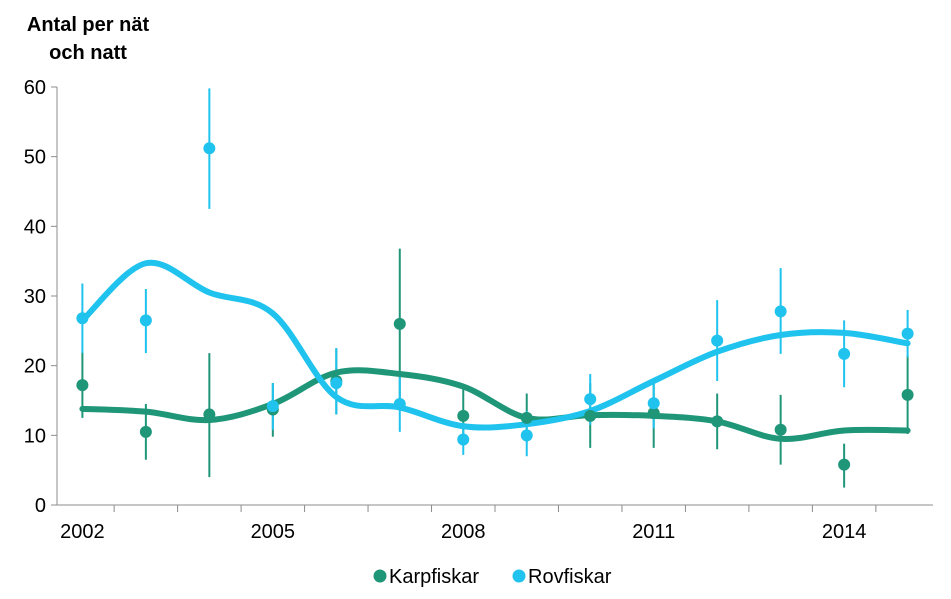 This screenshot has width=951, height=599. Describe the element at coordinates (519, 576) in the screenshot. I see `legend-marker-rovfiskar` at that location.